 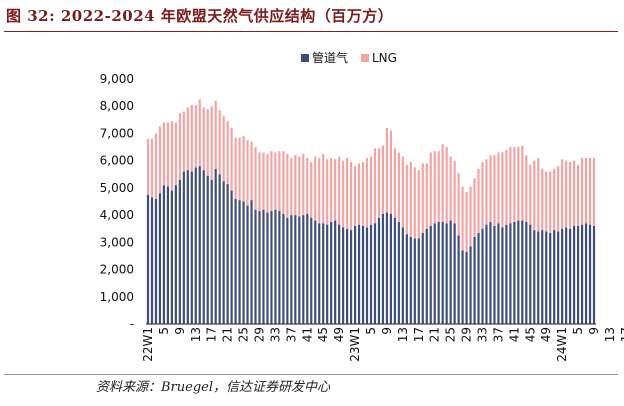 I want to click on legend-swatch-pipeline, so click(x=305, y=58).